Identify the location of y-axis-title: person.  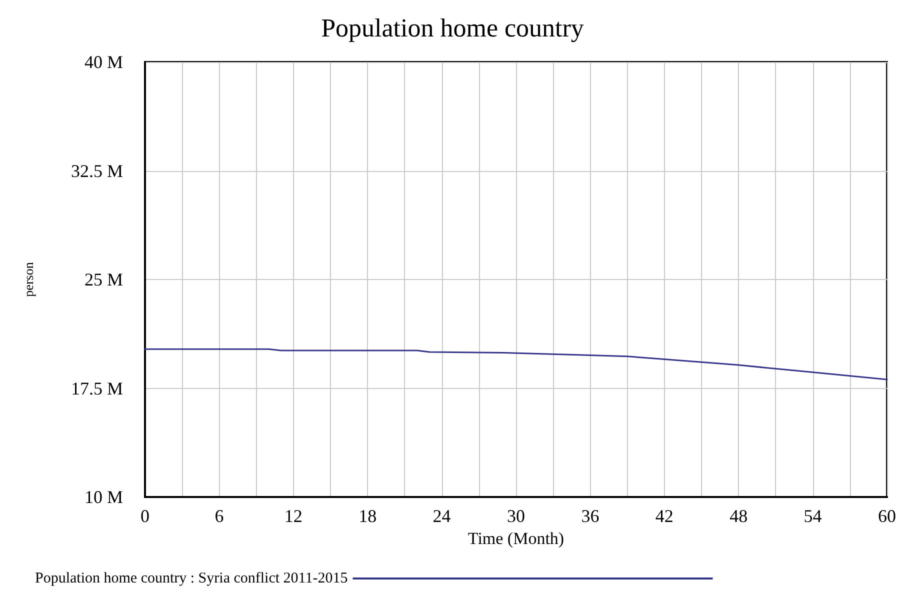
(28, 279).